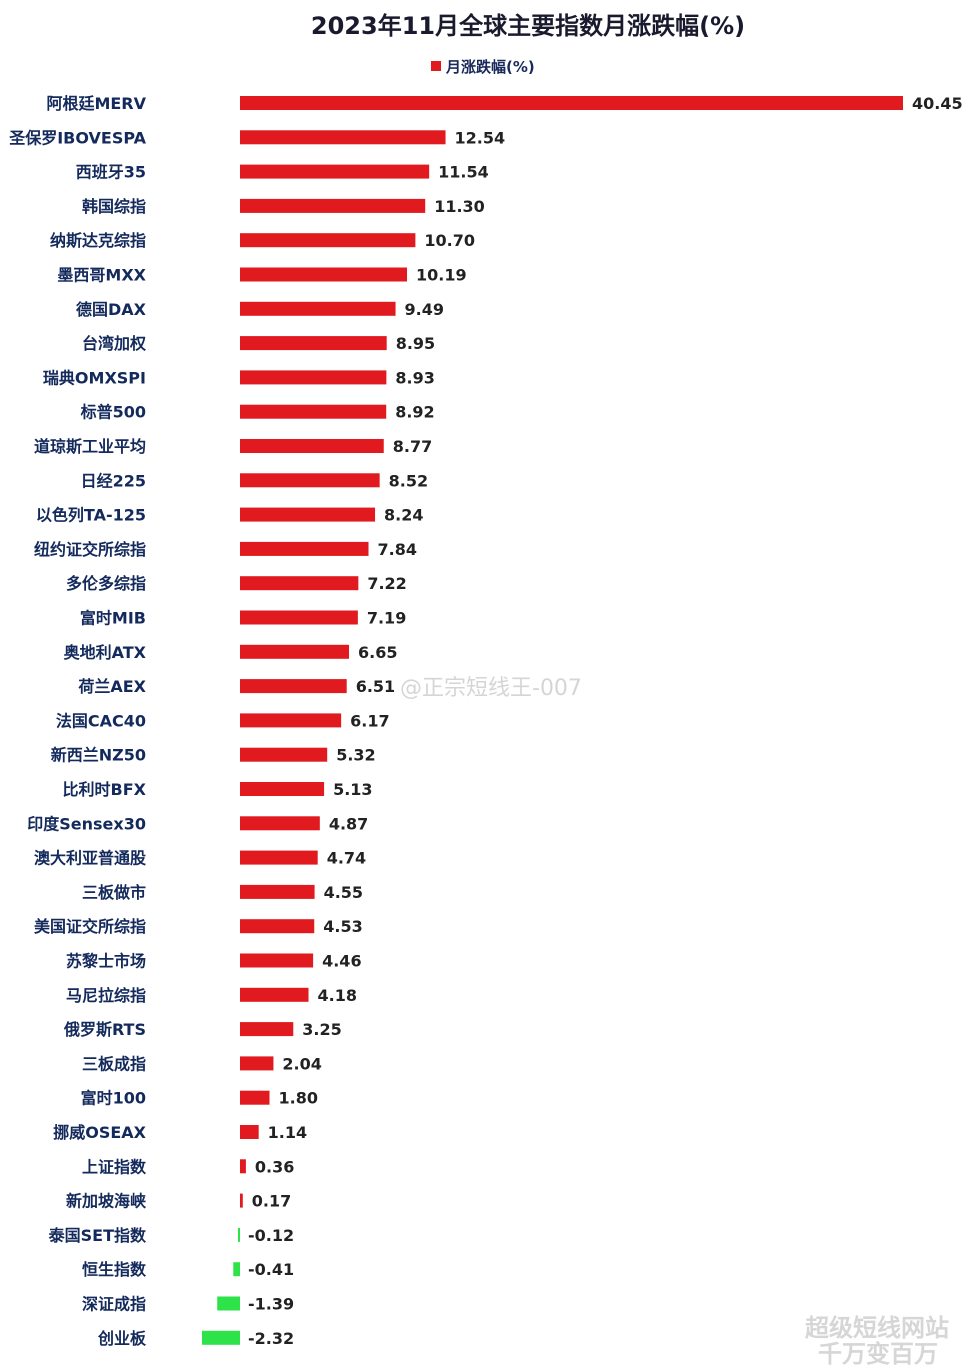 This screenshot has height=1371, width=980. What do you see at coordinates (287, 1132) in the screenshot?
I see `value-label: 1.14` at bounding box center [287, 1132].